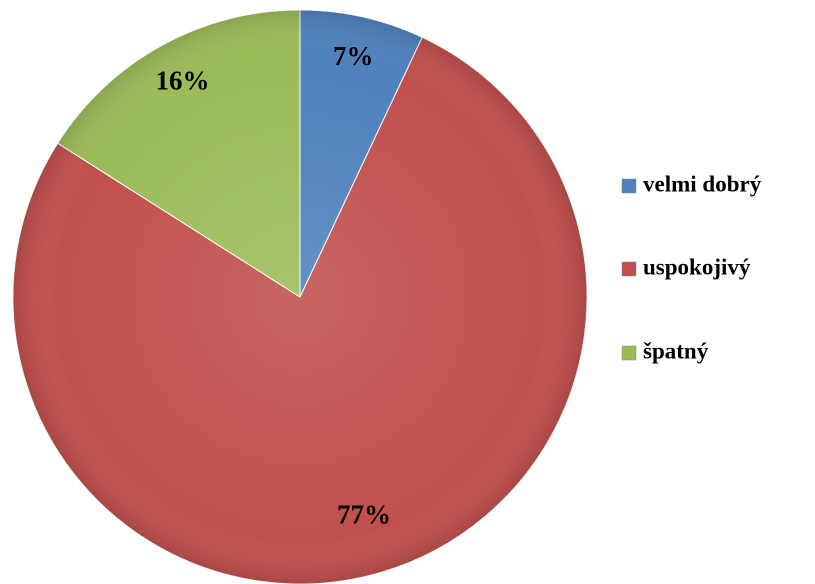  I want to click on legend-label: velmi dobrý, so click(702, 183).